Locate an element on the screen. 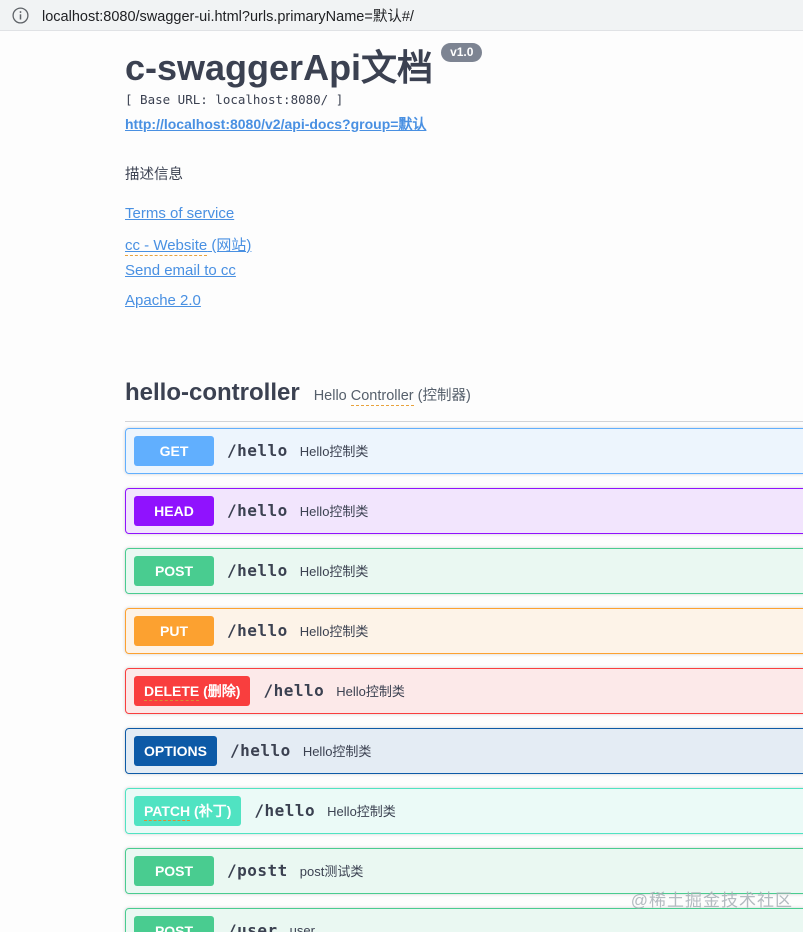  method-label: PATCH is located at coordinates (167, 811).